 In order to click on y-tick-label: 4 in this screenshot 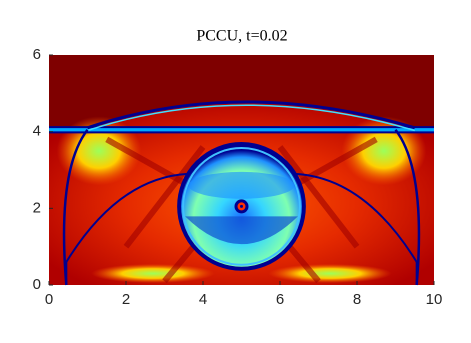, I will do `click(37, 131)`.